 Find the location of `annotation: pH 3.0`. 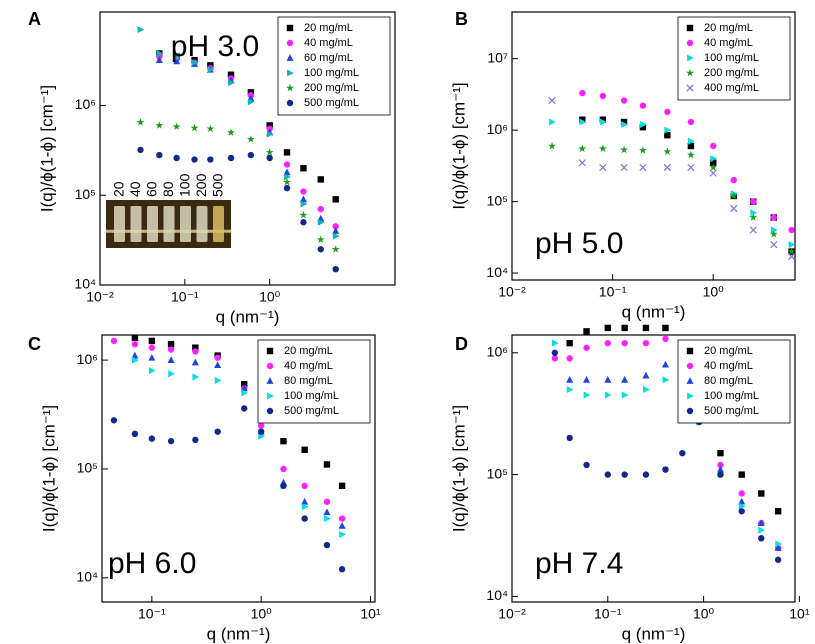

annotation: pH 3.0 is located at coordinates (215, 46).